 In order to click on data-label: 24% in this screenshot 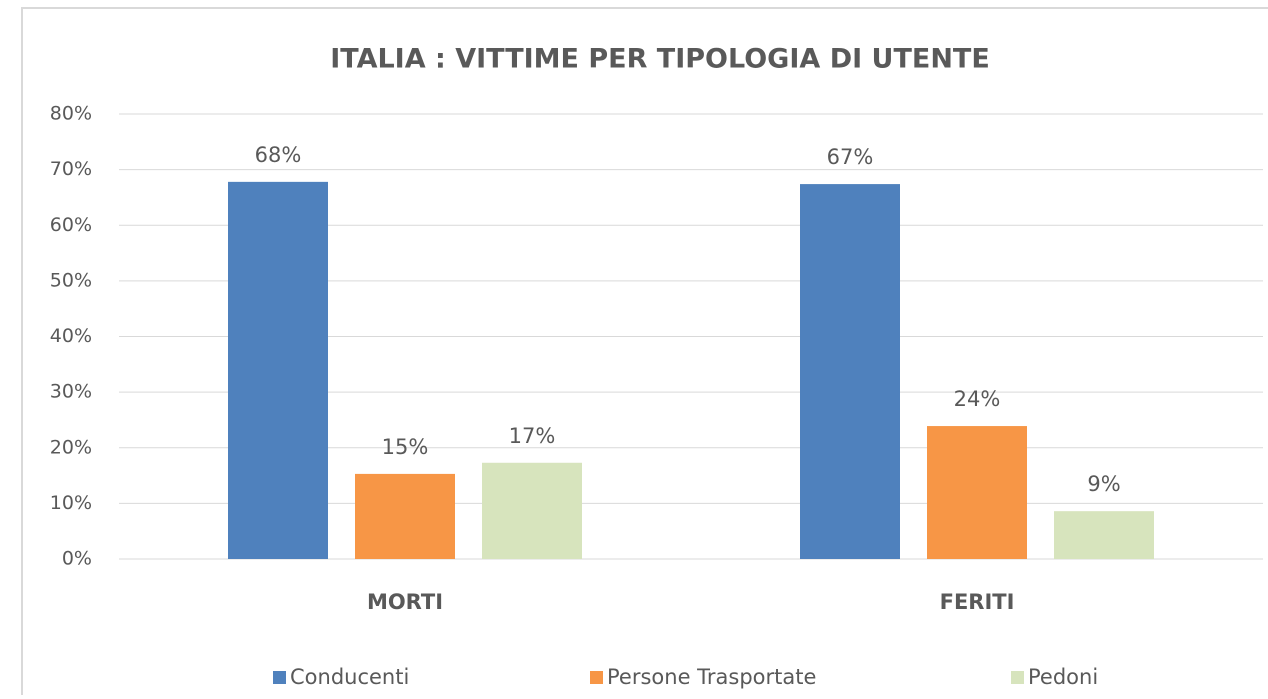, I will do `click(977, 399)`.